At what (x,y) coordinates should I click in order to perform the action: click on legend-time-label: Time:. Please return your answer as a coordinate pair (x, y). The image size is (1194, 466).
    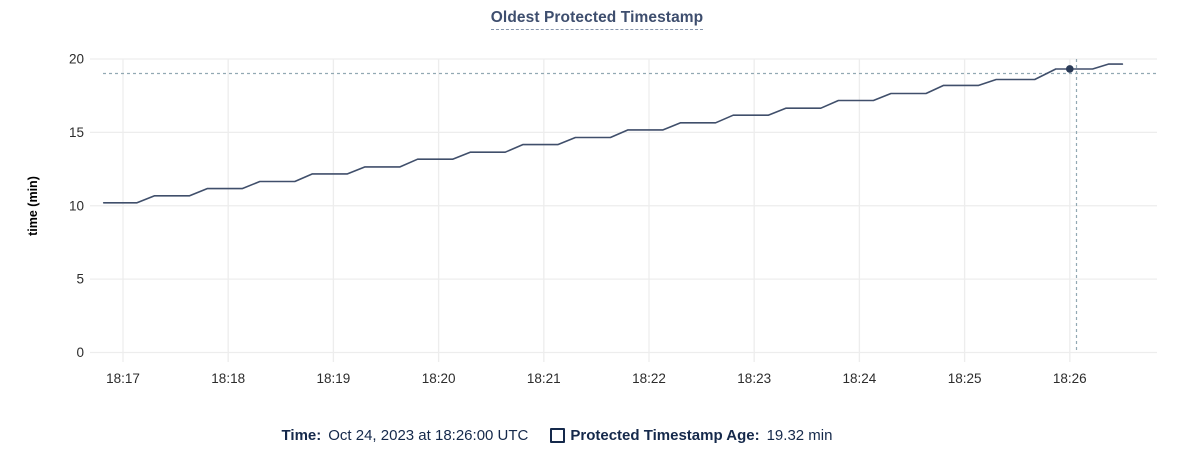
    Looking at the image, I should click on (301, 435).